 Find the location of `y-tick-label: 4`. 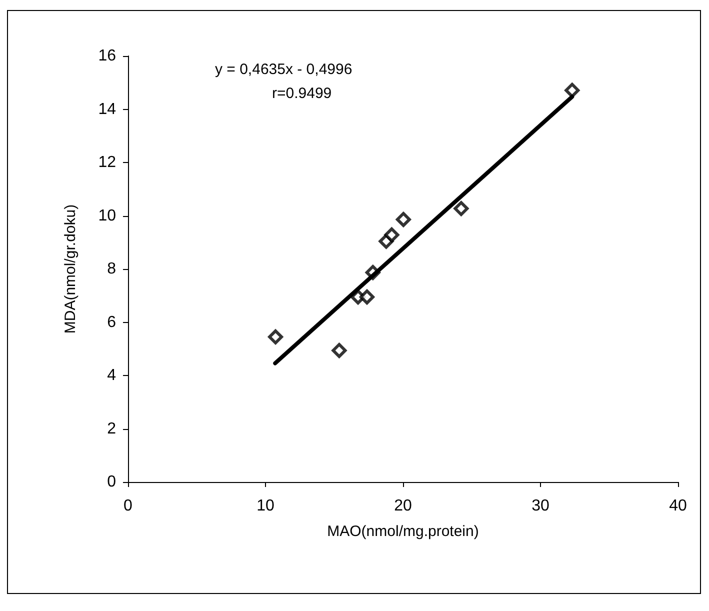

y-tick-label: 4 is located at coordinates (111, 375).